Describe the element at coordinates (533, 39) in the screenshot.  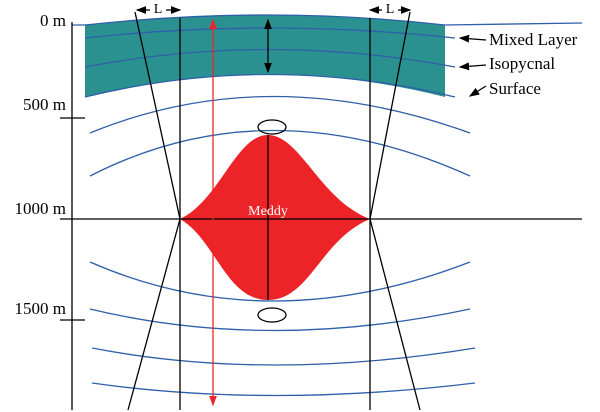
I see `legend-label: Mixed Layer` at that location.